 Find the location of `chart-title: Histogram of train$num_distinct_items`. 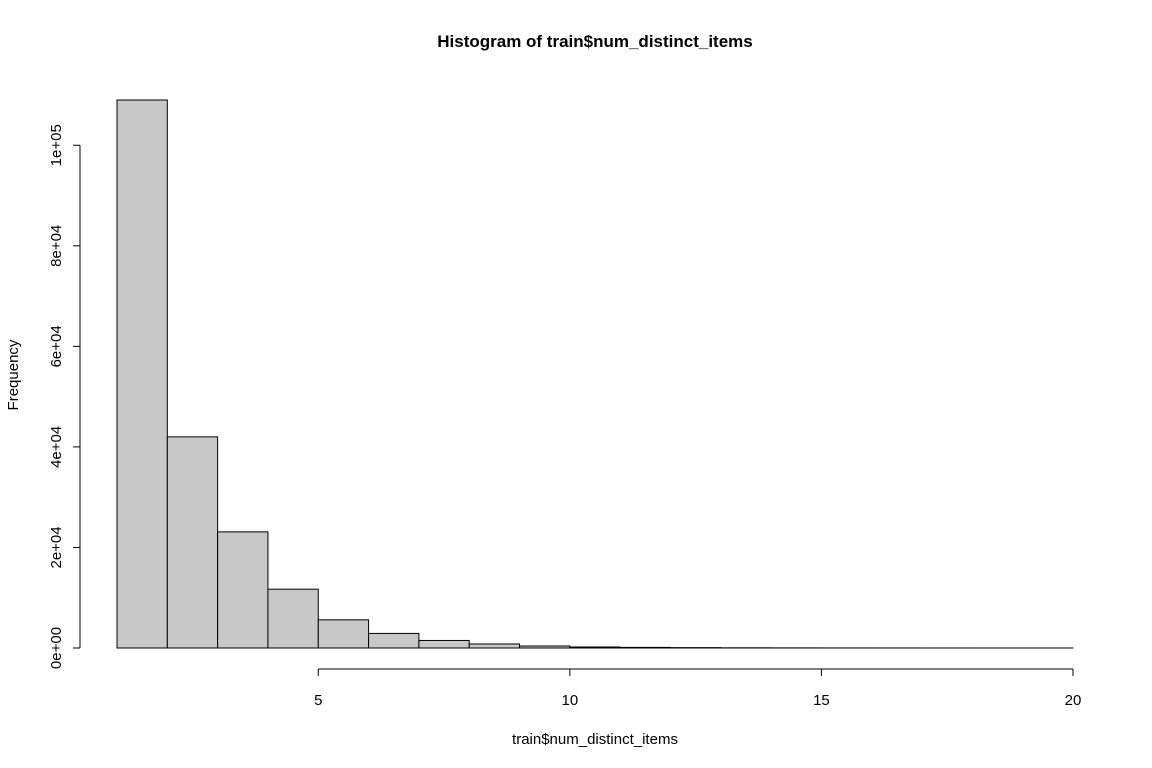

chart-title: Histogram of train$num_distinct_items is located at coordinates (595, 41).